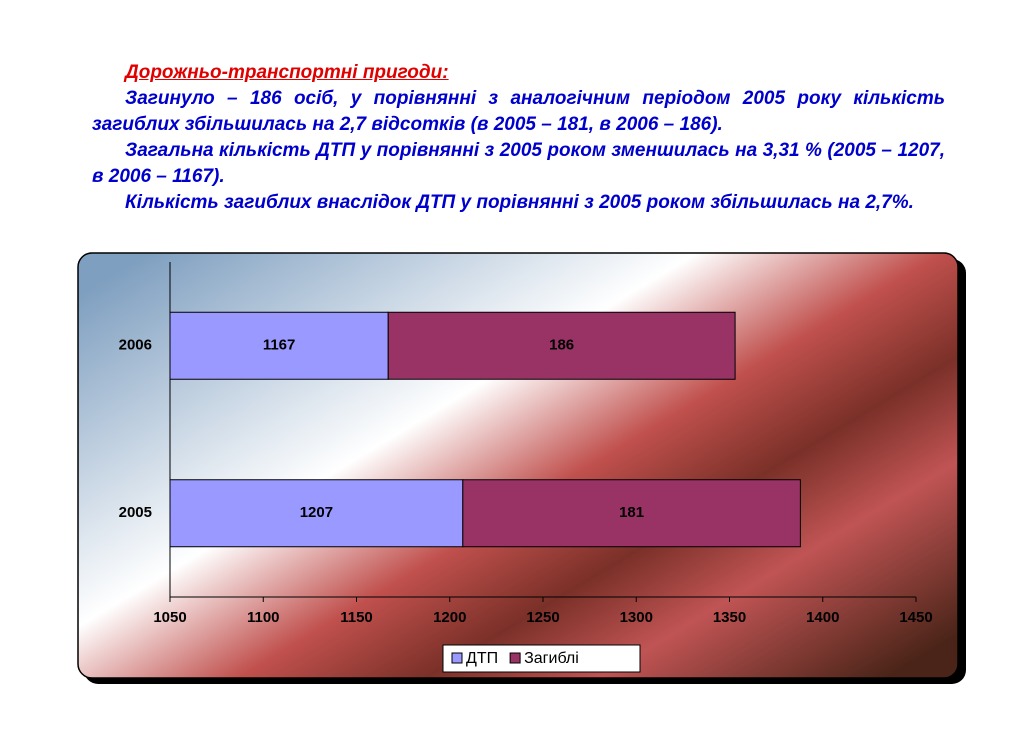 This screenshot has width=1023, height=750. I want to click on data-label: 1167, so click(279, 345).